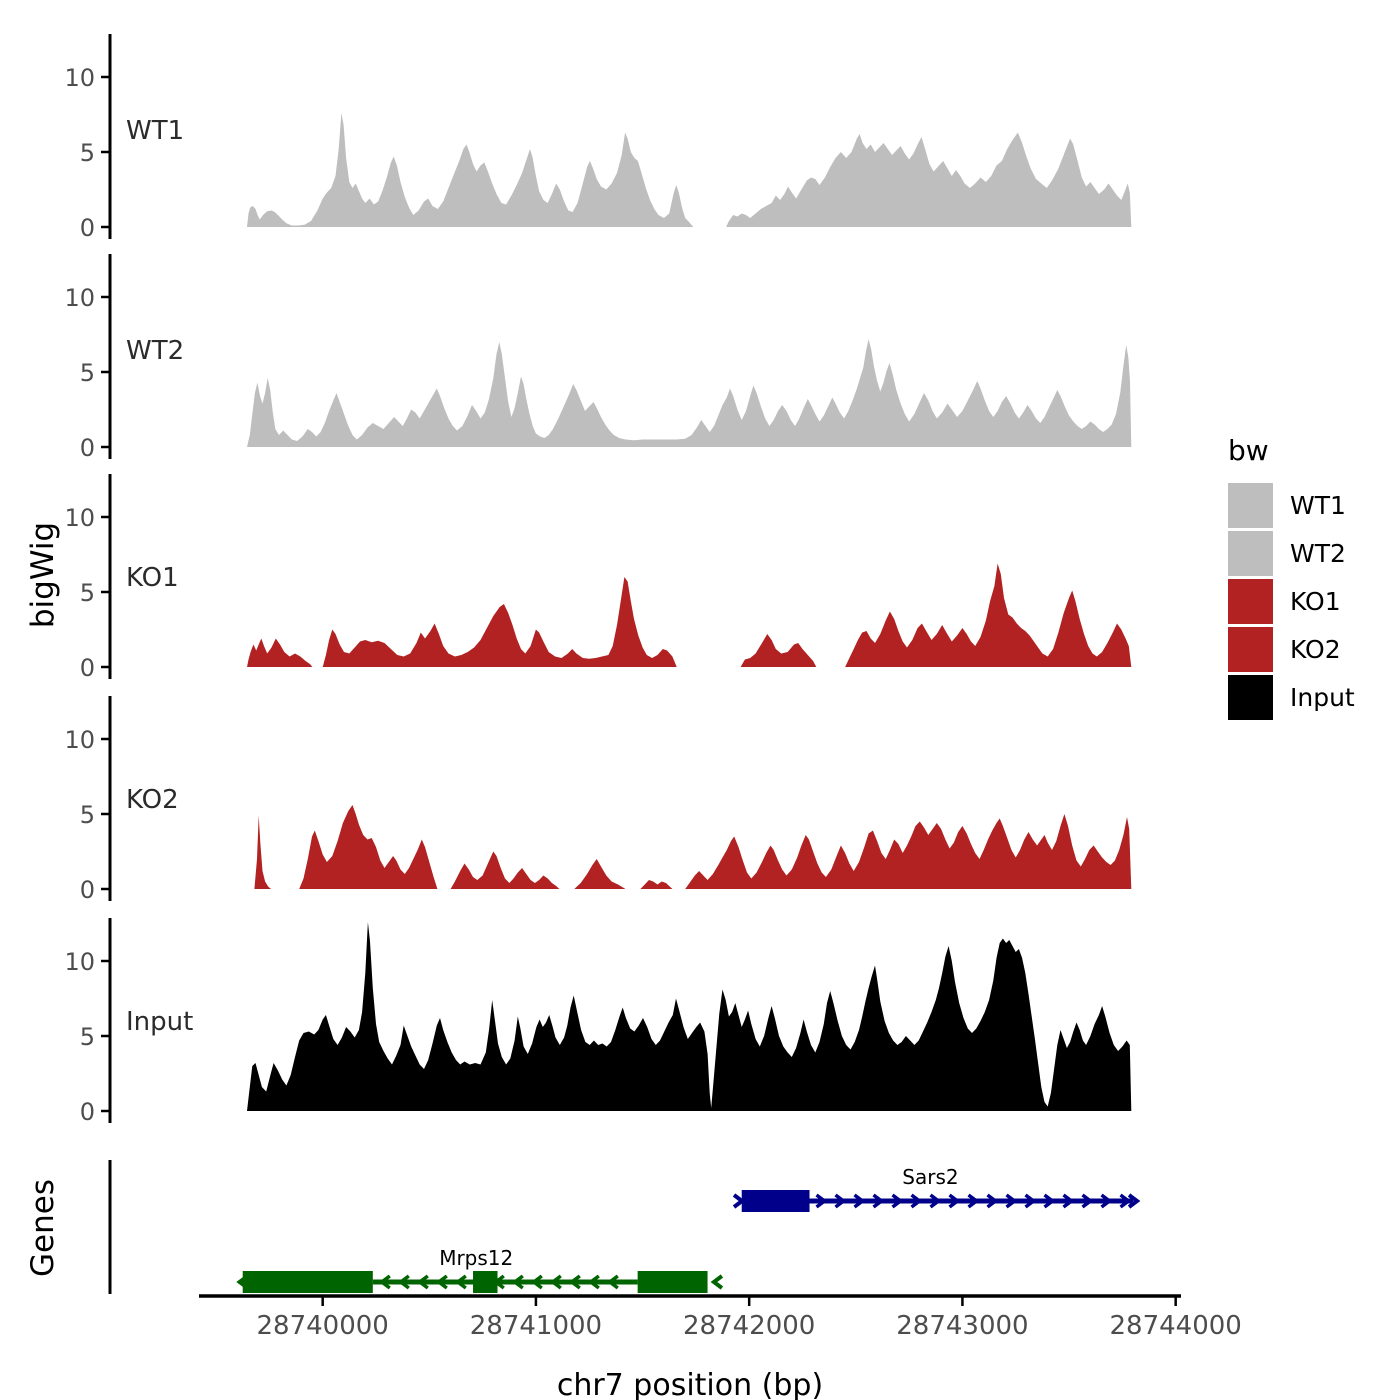  I want to click on x-tick-label-28741000: 28741000, so click(536, 1326).